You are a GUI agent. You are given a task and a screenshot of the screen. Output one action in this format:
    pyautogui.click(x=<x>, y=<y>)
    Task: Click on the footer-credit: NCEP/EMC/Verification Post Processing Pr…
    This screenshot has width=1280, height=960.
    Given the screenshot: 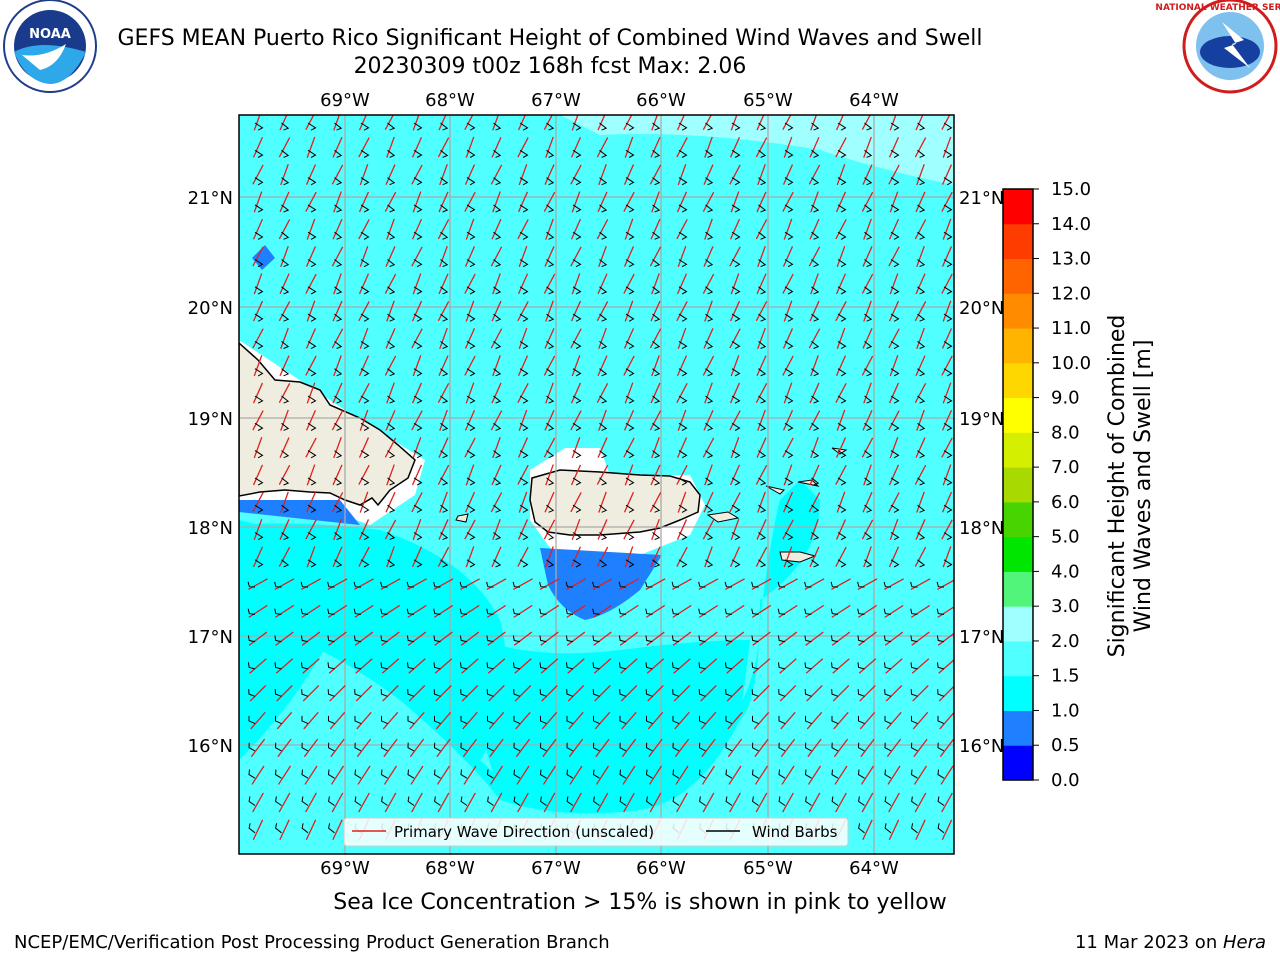 What is the action you would take?
    pyautogui.click(x=312, y=942)
    